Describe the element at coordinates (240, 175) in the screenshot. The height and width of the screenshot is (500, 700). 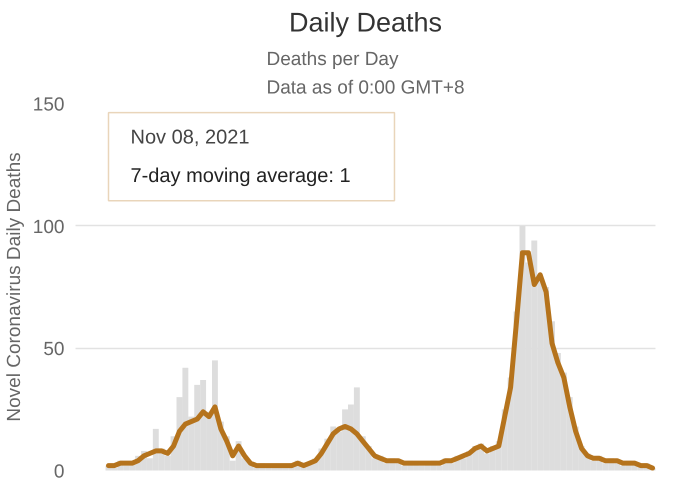
I see `annotation: 7-day moving average: 1` at that location.